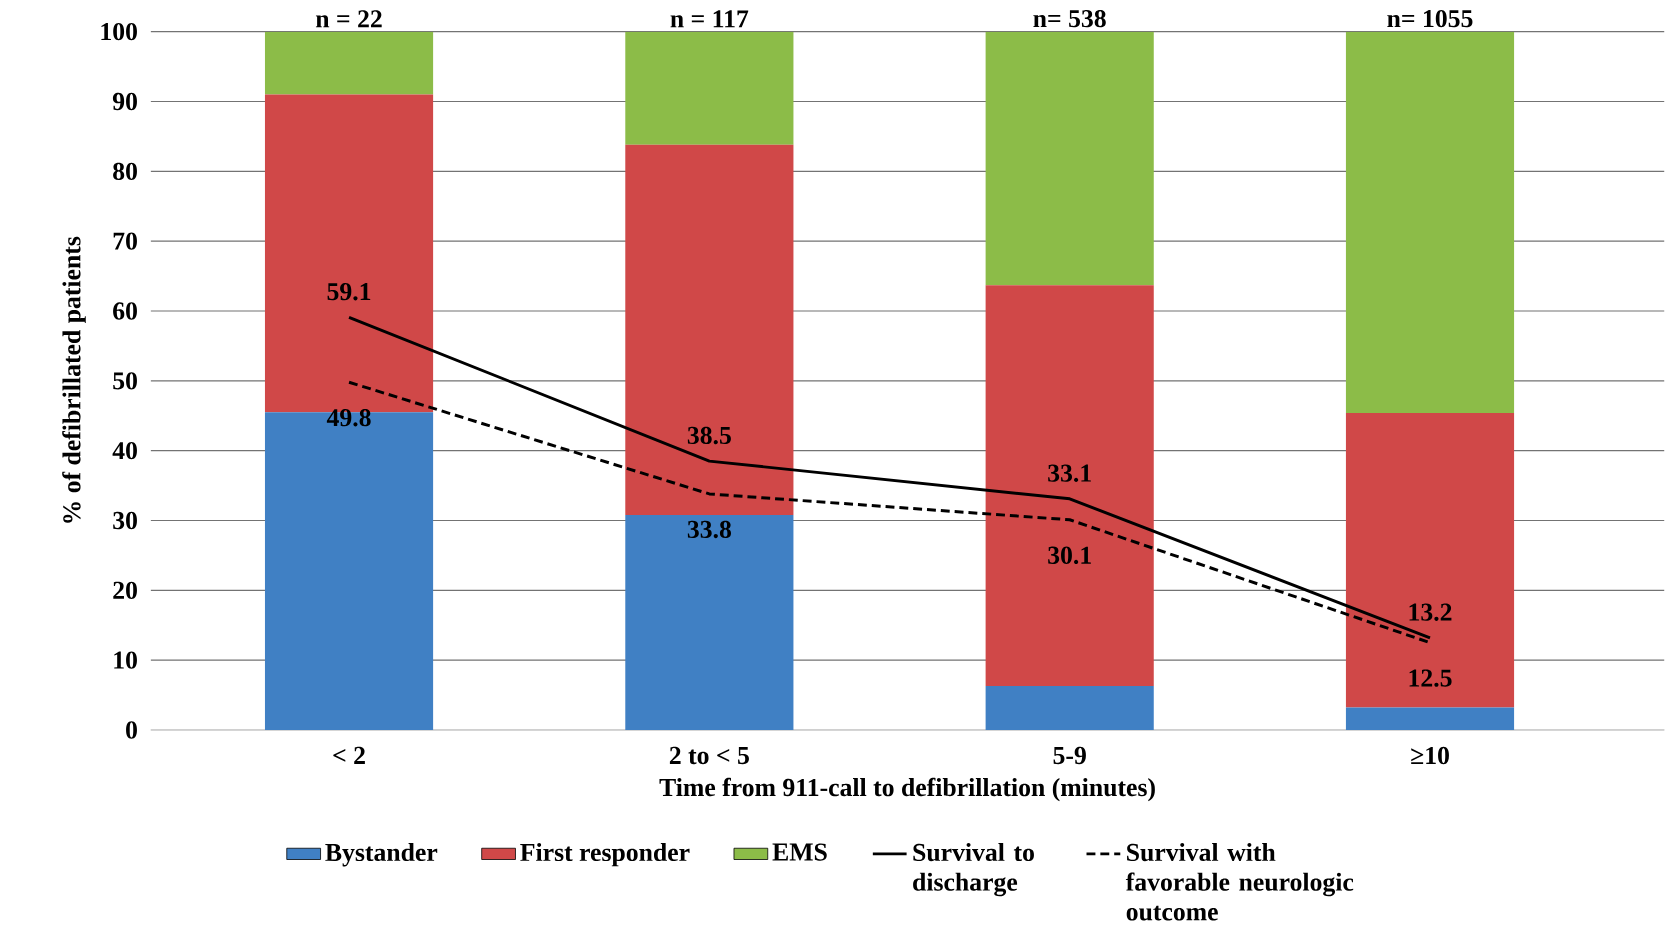  Describe the element at coordinates (1069, 473) in the screenshot. I see `data-label: 33.1` at that location.